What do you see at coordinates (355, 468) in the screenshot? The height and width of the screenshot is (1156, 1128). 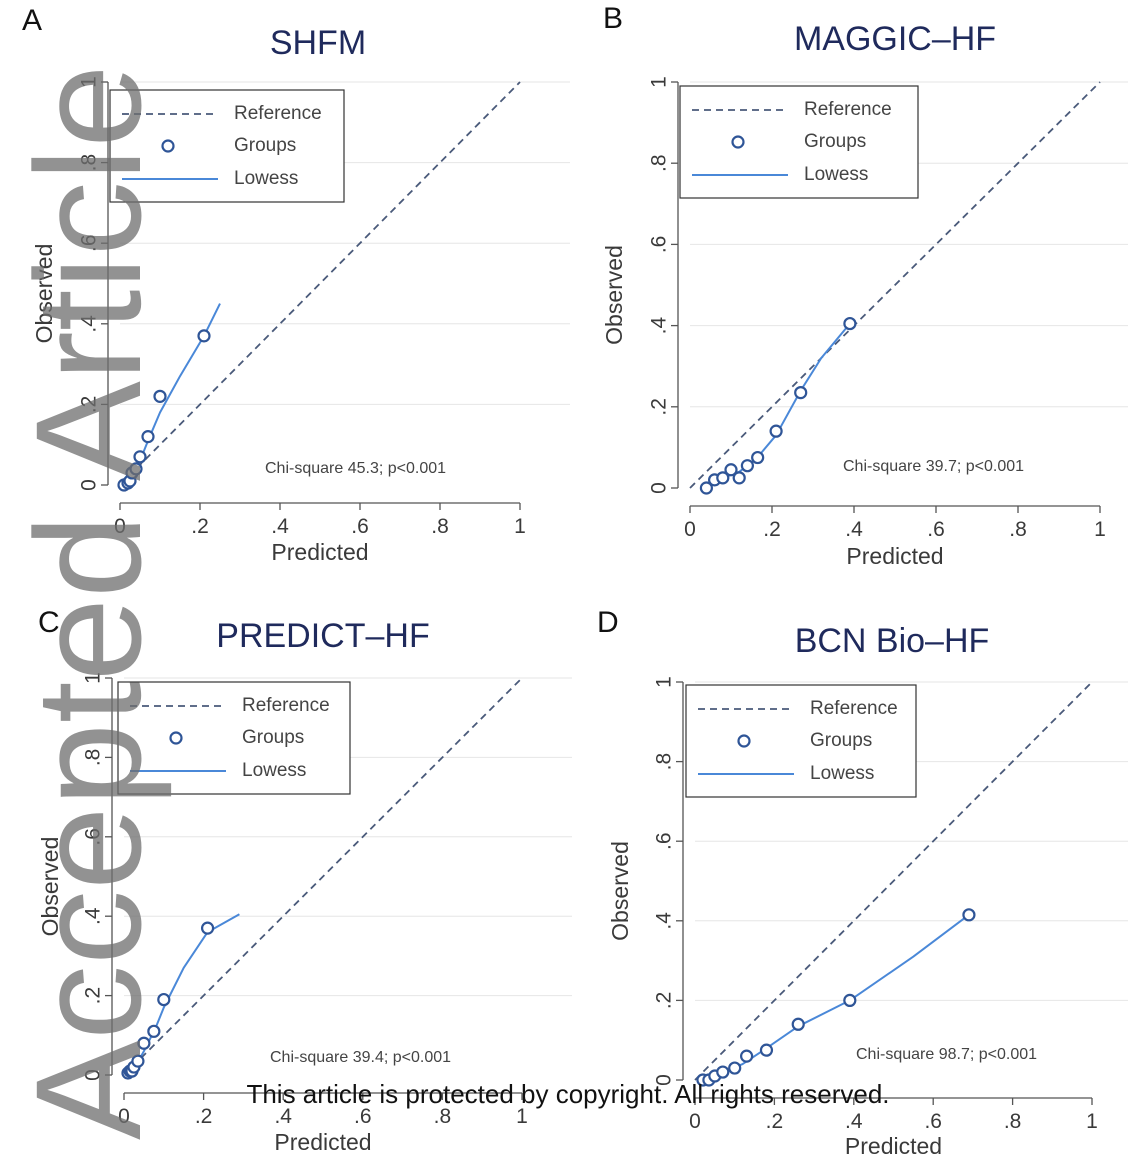 I see `chi-square-annotation: Chi-square 45.3; p<0.001` at bounding box center [355, 468].